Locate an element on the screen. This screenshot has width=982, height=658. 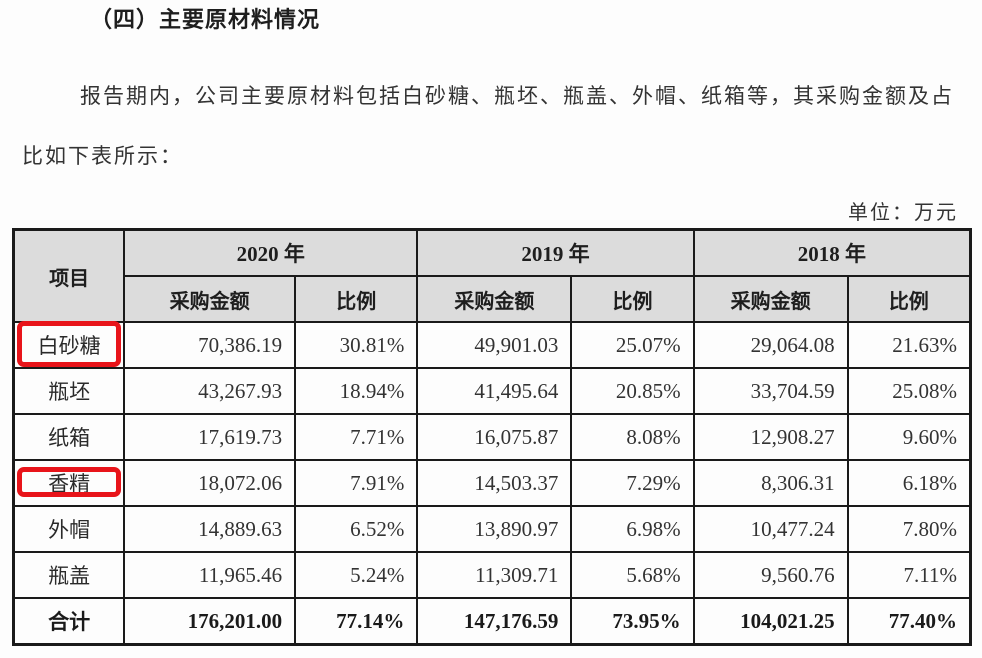
row-label-cell: 白砂糖 is located at coordinates (69, 345).